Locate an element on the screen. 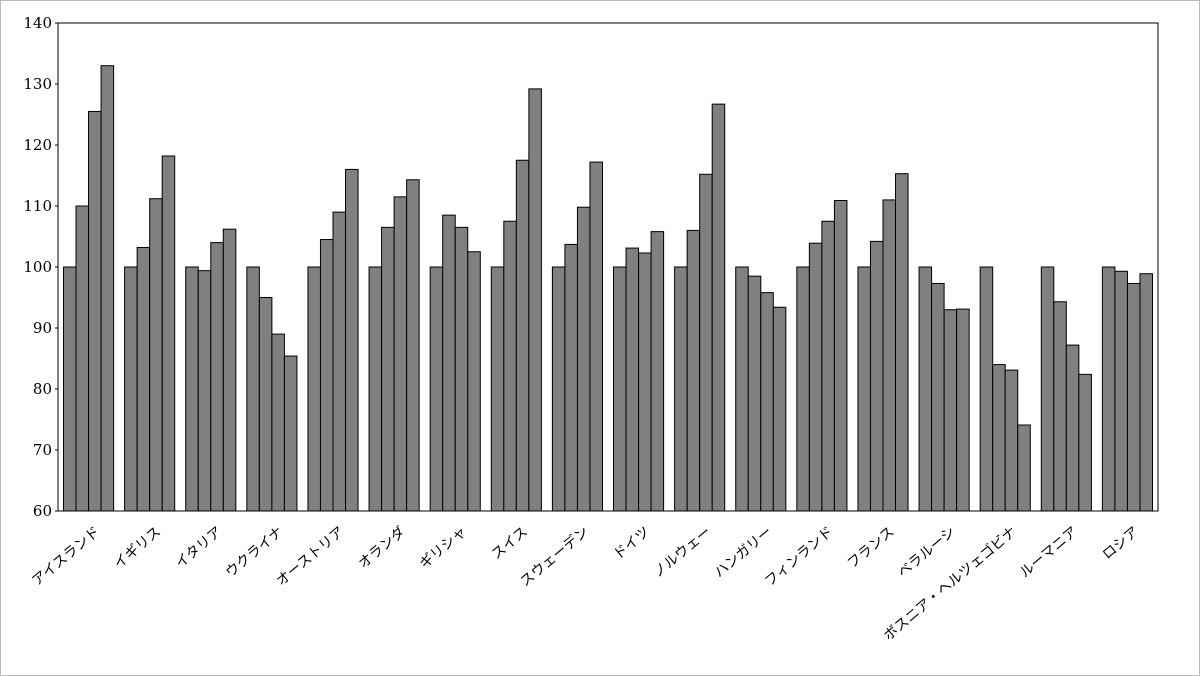  y-tick-label: 110 is located at coordinates (37, 206).